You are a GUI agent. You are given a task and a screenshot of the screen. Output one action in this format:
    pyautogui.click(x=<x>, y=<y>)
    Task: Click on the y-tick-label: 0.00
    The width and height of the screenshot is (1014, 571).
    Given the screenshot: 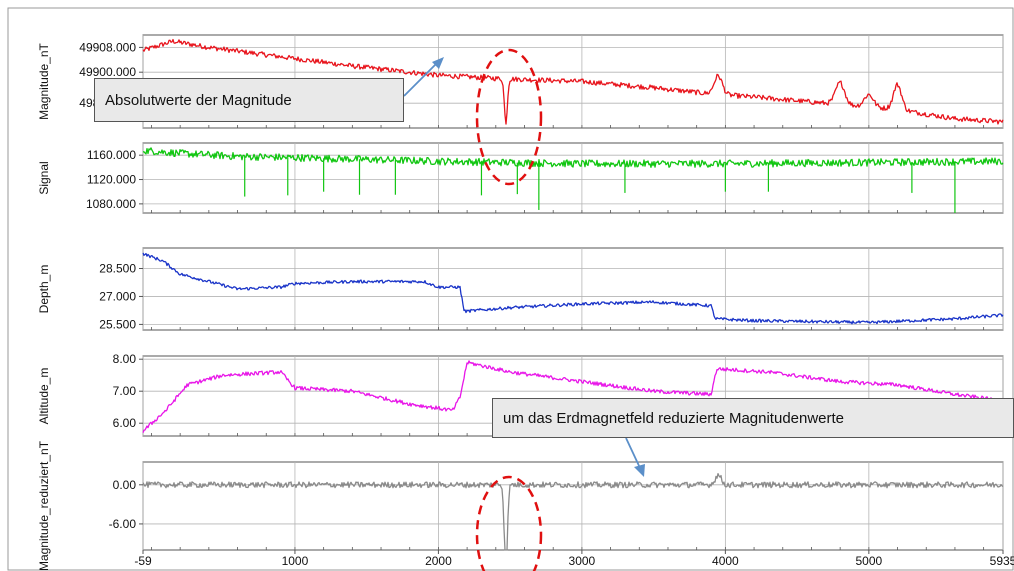 What is the action you would take?
    pyautogui.click(x=125, y=485)
    